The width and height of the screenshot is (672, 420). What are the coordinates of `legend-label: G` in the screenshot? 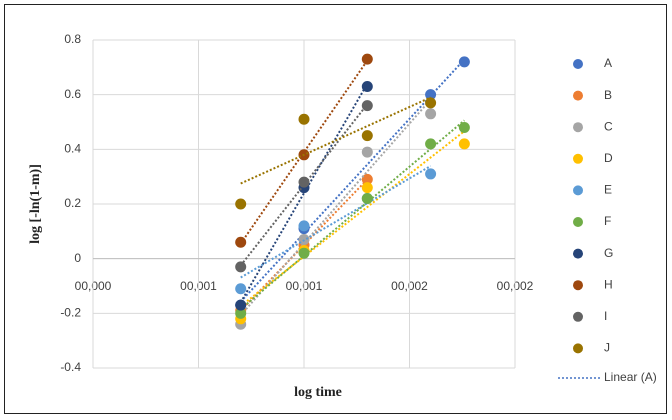 It's located at (608, 253).